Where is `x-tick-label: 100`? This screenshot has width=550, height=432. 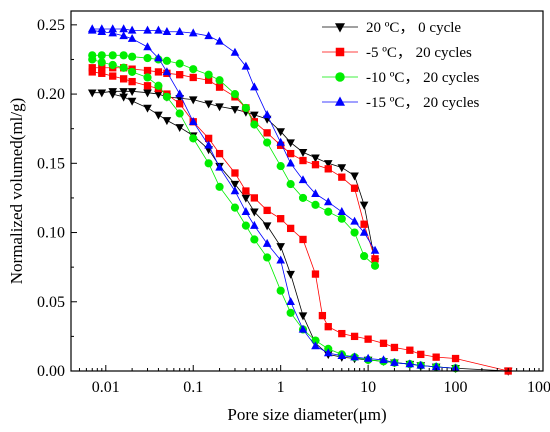 x-tick-label: 100 is located at coordinates (456, 387).